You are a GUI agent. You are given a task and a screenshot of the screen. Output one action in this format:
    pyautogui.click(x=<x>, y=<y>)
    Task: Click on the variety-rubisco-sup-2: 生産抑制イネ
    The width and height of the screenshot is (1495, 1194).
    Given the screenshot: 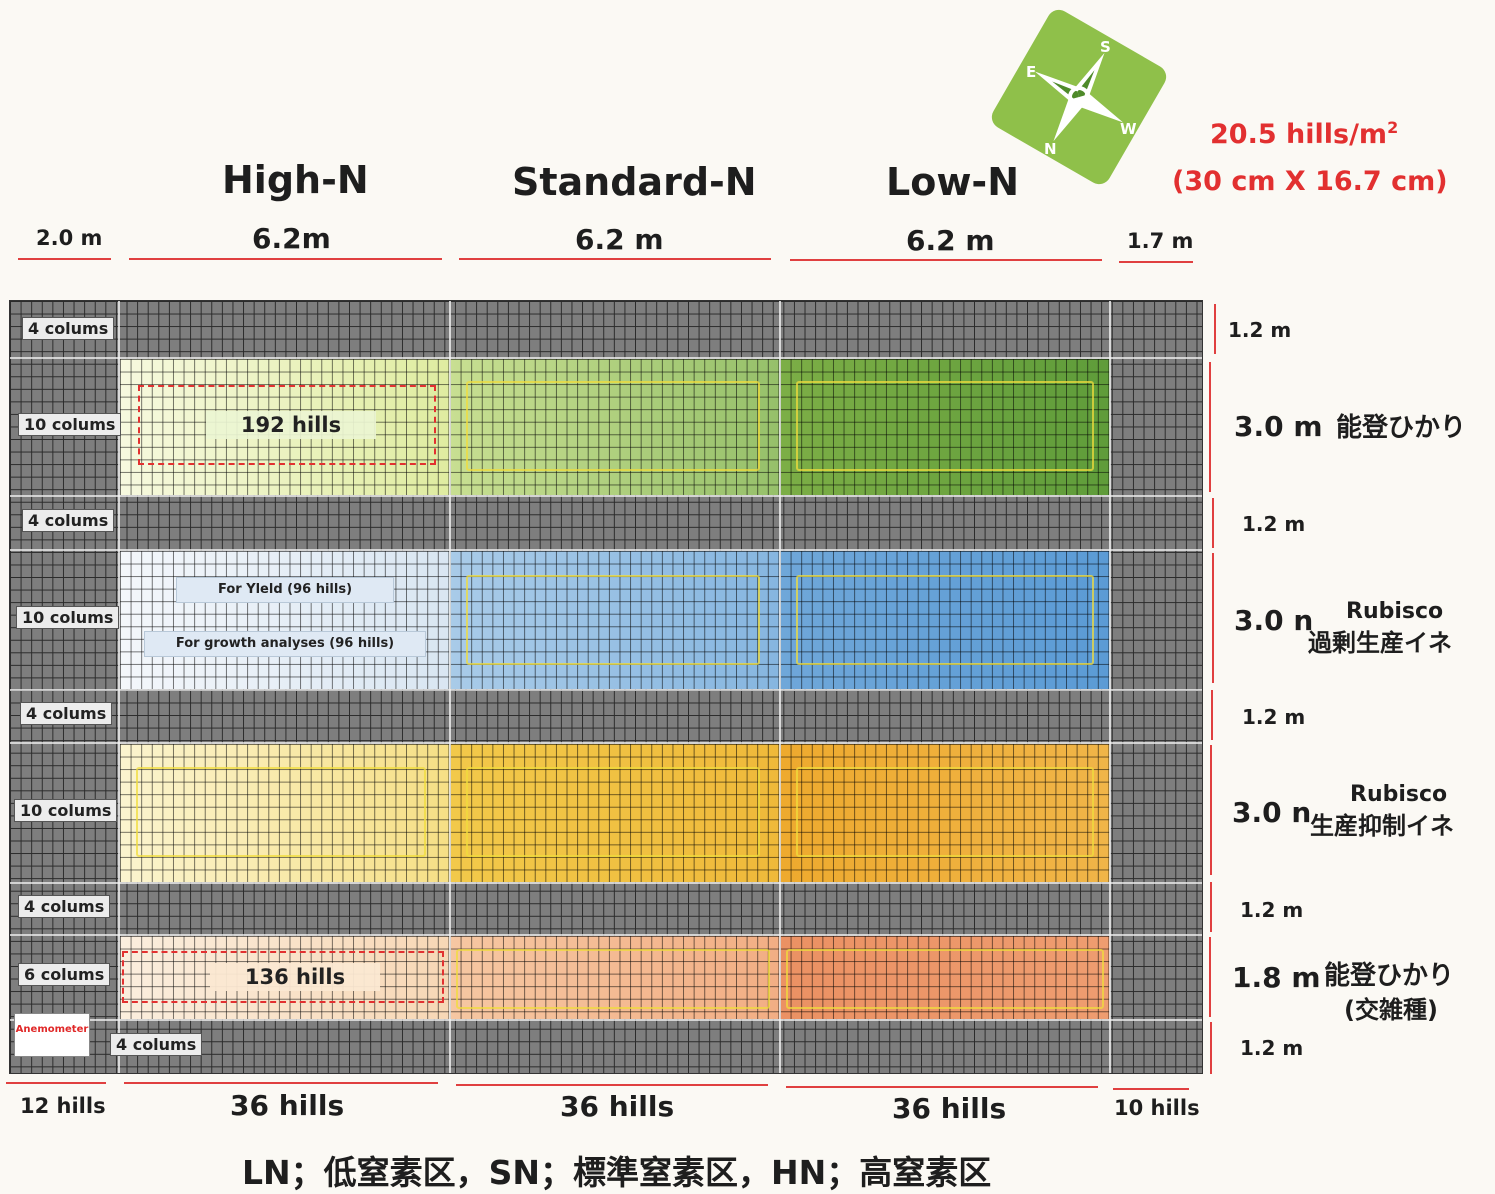 What is the action you would take?
    pyautogui.click(x=1382, y=826)
    